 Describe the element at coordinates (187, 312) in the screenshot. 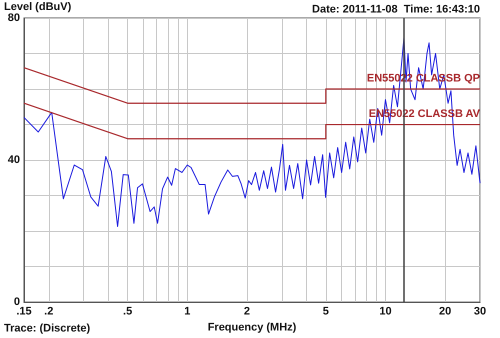

I see `x-tick-label: 1` at that location.